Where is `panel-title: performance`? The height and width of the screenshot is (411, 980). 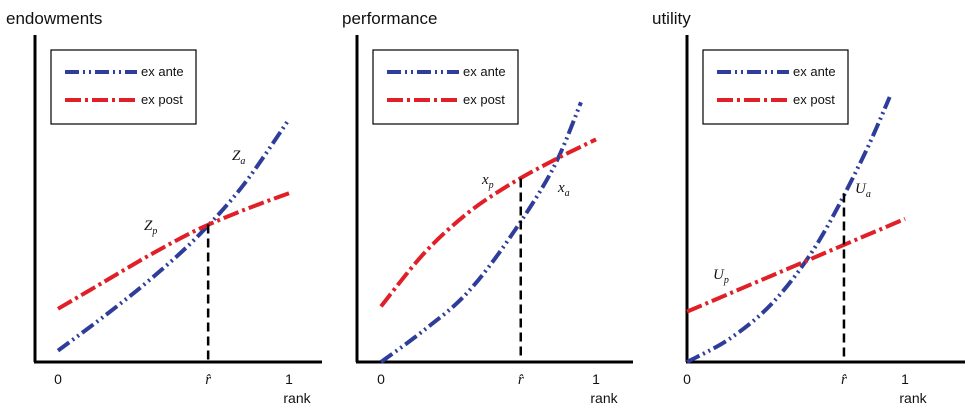 panel-title: performance is located at coordinates (389, 18).